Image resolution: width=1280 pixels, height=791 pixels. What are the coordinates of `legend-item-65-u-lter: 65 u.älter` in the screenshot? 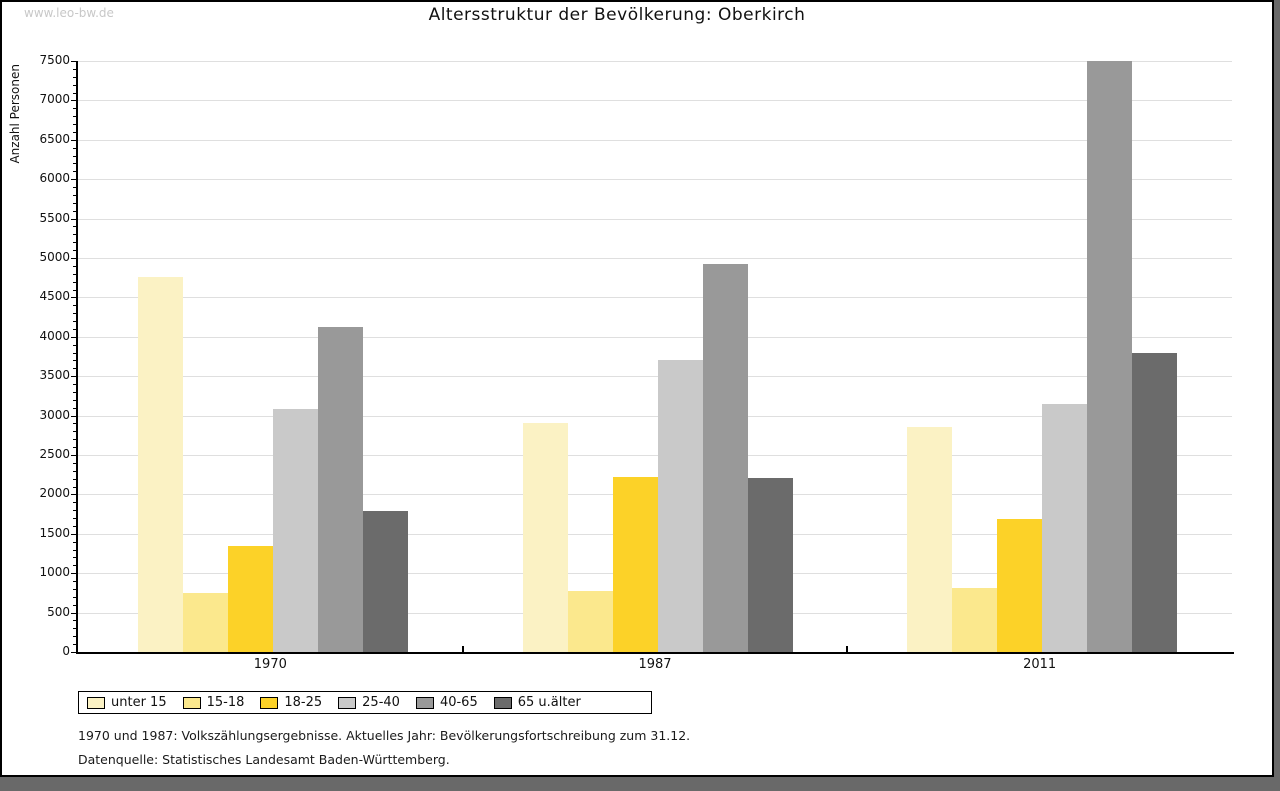 It's located at (537, 702).